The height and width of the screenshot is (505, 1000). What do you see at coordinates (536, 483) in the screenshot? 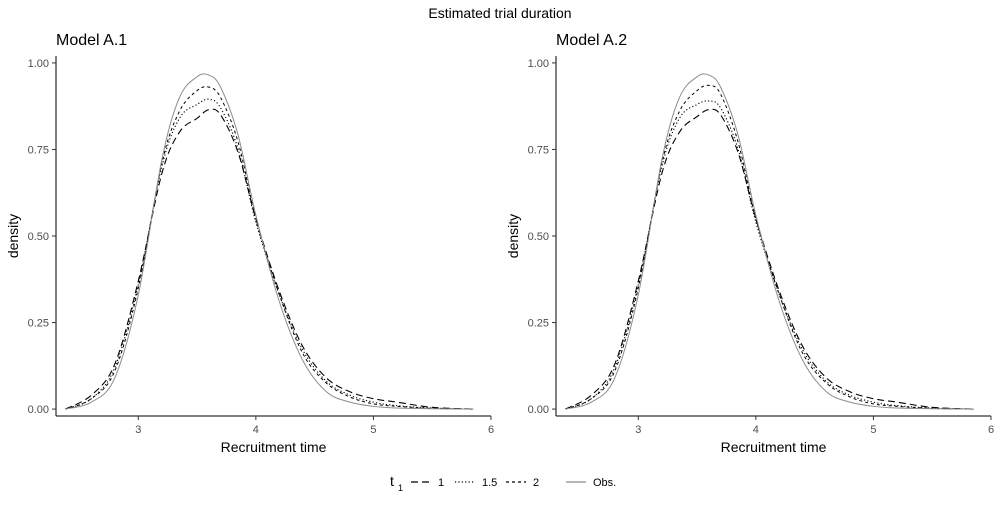
I see `legend-entry-label: 2` at bounding box center [536, 483].